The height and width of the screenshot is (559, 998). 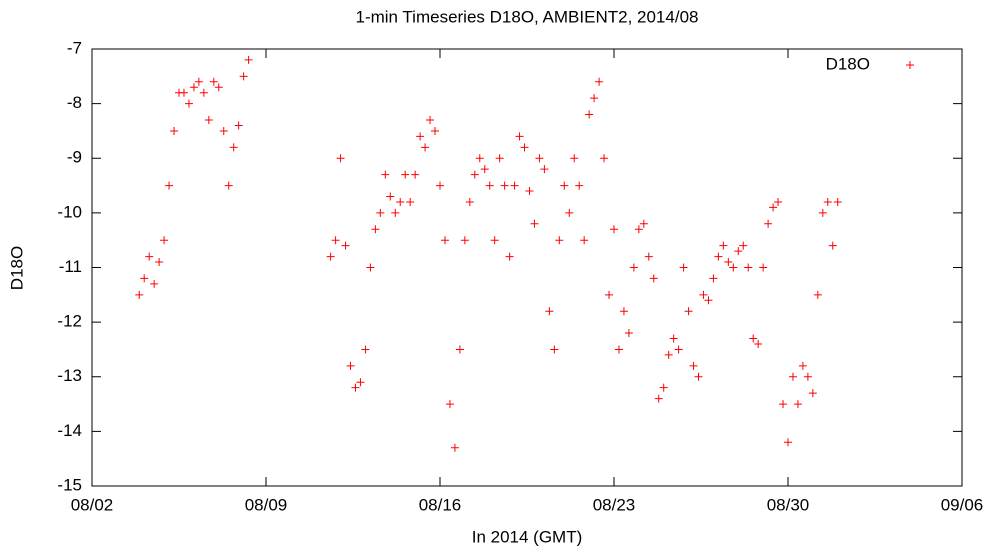 I want to click on y-tick-label: -13, so click(x=69, y=375).